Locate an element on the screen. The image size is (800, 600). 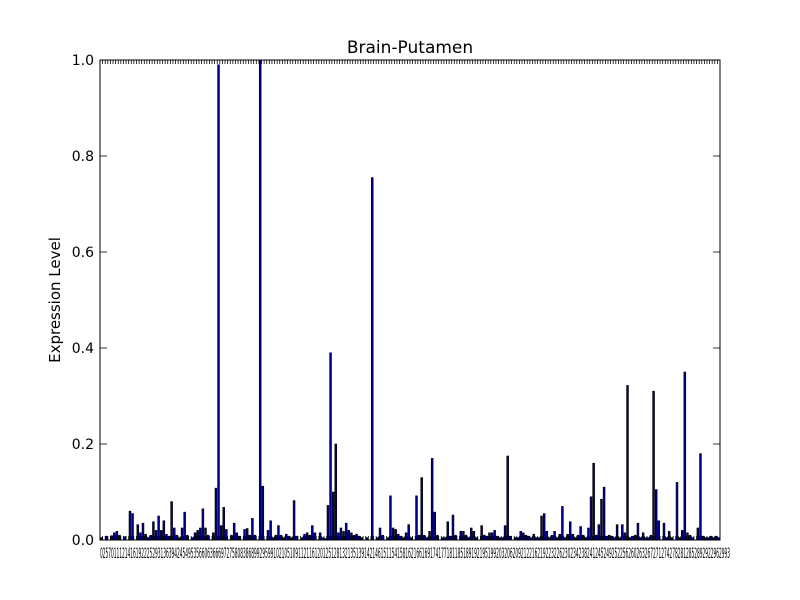
y-tick-label: 1.0 is located at coordinates (83, 61).